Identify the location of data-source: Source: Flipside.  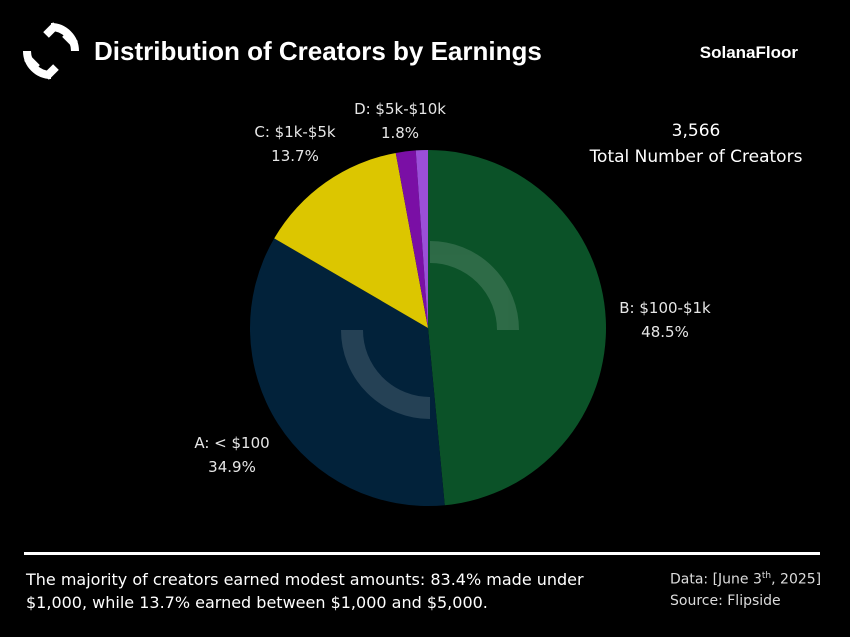
(725, 600).